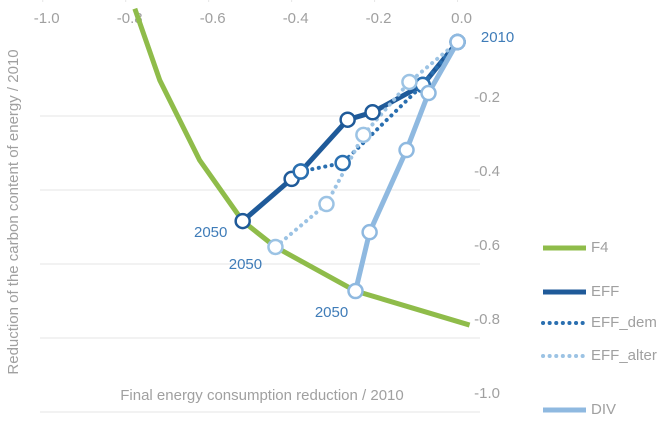  Describe the element at coordinates (600, 247) in the screenshot. I see `legend-label: F4` at that location.